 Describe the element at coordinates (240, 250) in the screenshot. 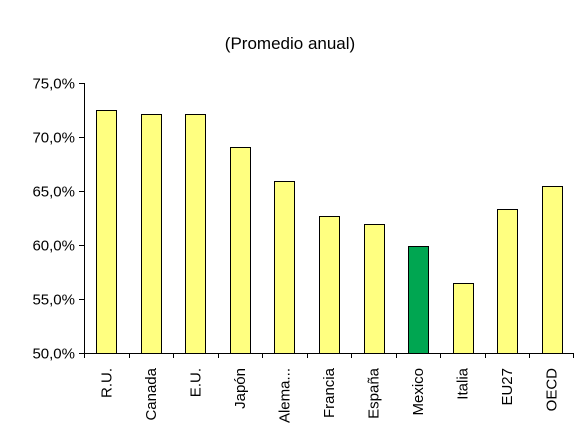

I see `bar-jap-n` at that location.